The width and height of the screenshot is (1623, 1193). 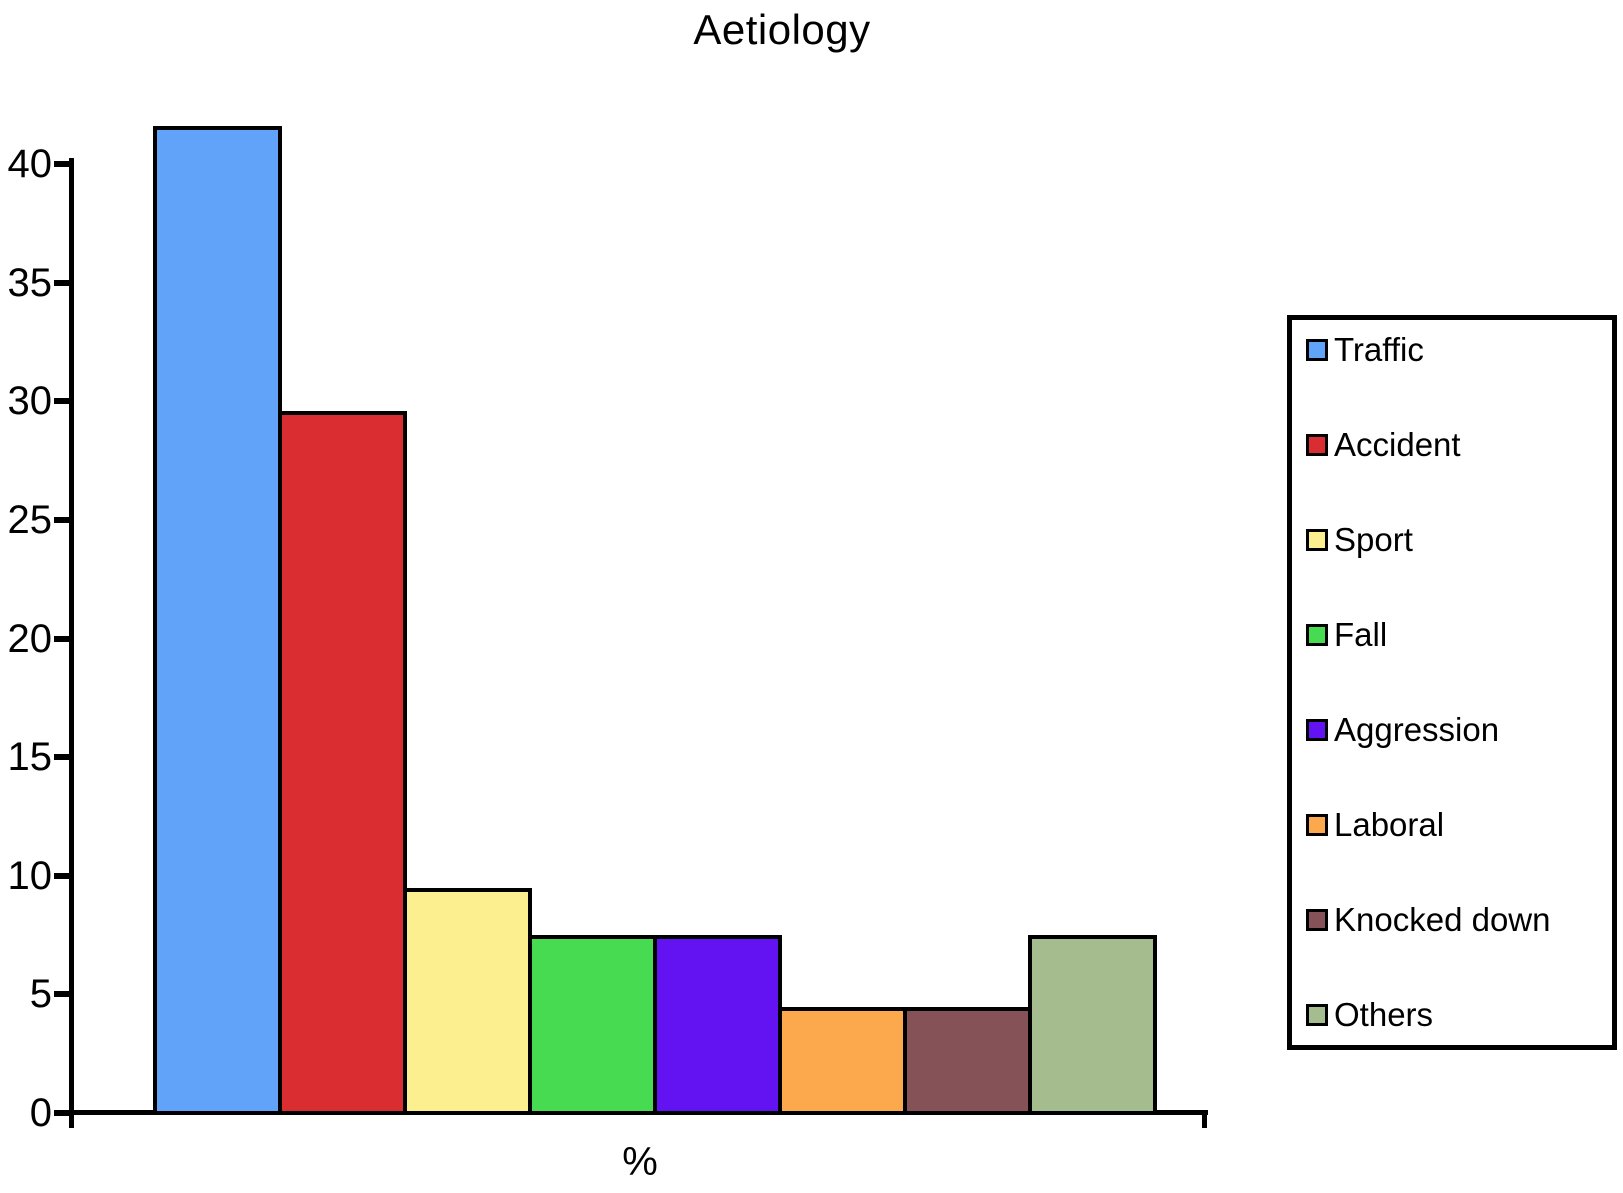 I want to click on legend-label: Sport, so click(x=1373, y=539).